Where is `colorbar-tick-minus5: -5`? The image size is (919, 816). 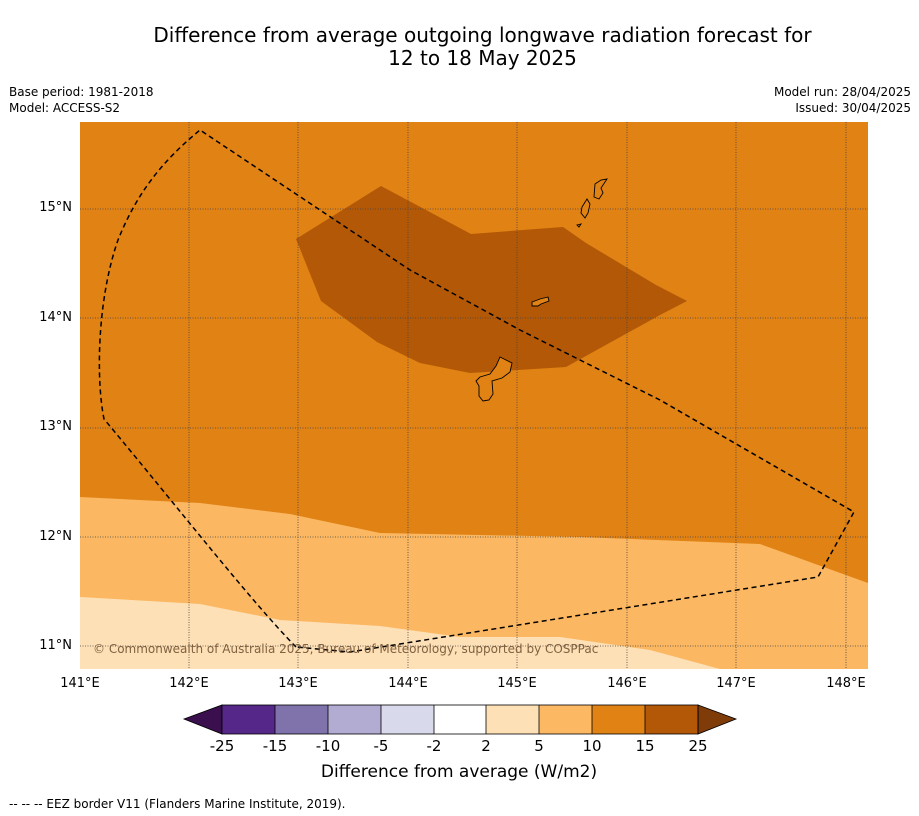
colorbar-tick-minus5: -5 is located at coordinates (381, 746).